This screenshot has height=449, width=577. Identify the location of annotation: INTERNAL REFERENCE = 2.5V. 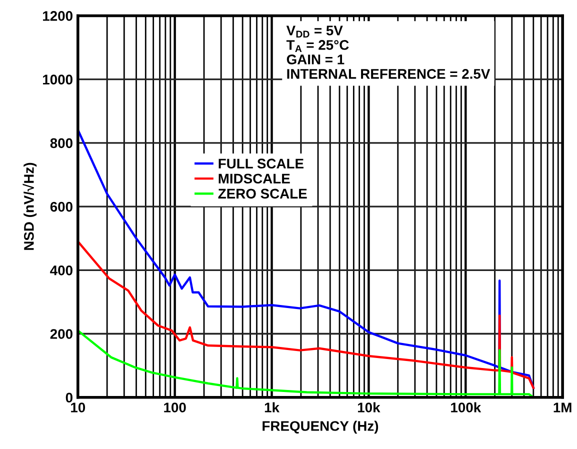
(388, 73).